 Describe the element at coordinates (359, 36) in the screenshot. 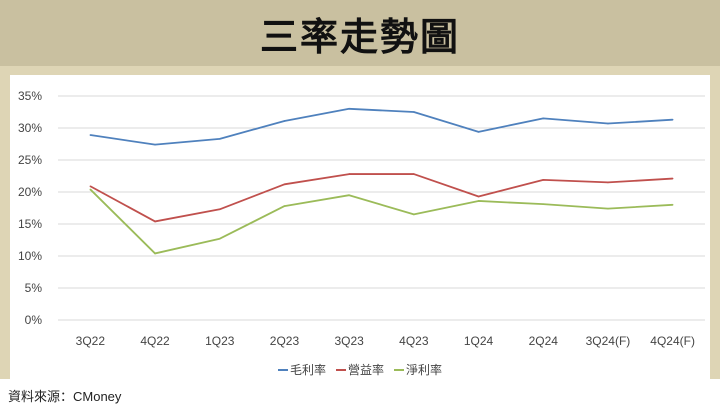

I see `chart-title: 三率走勢圖` at that location.